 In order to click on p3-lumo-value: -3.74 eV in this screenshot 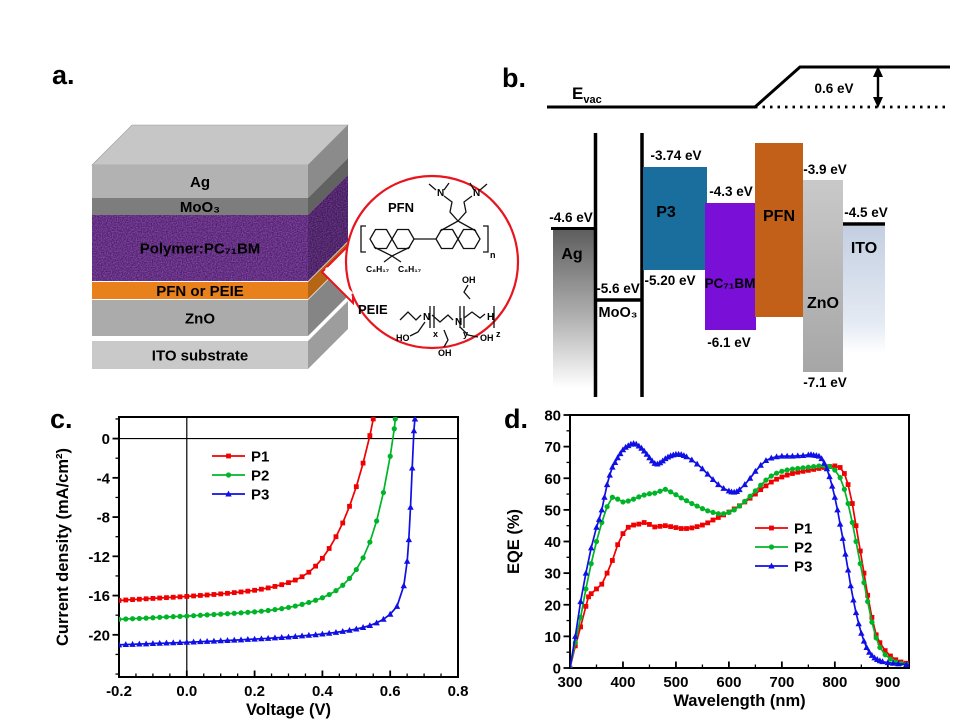, I will do `click(675, 155)`.